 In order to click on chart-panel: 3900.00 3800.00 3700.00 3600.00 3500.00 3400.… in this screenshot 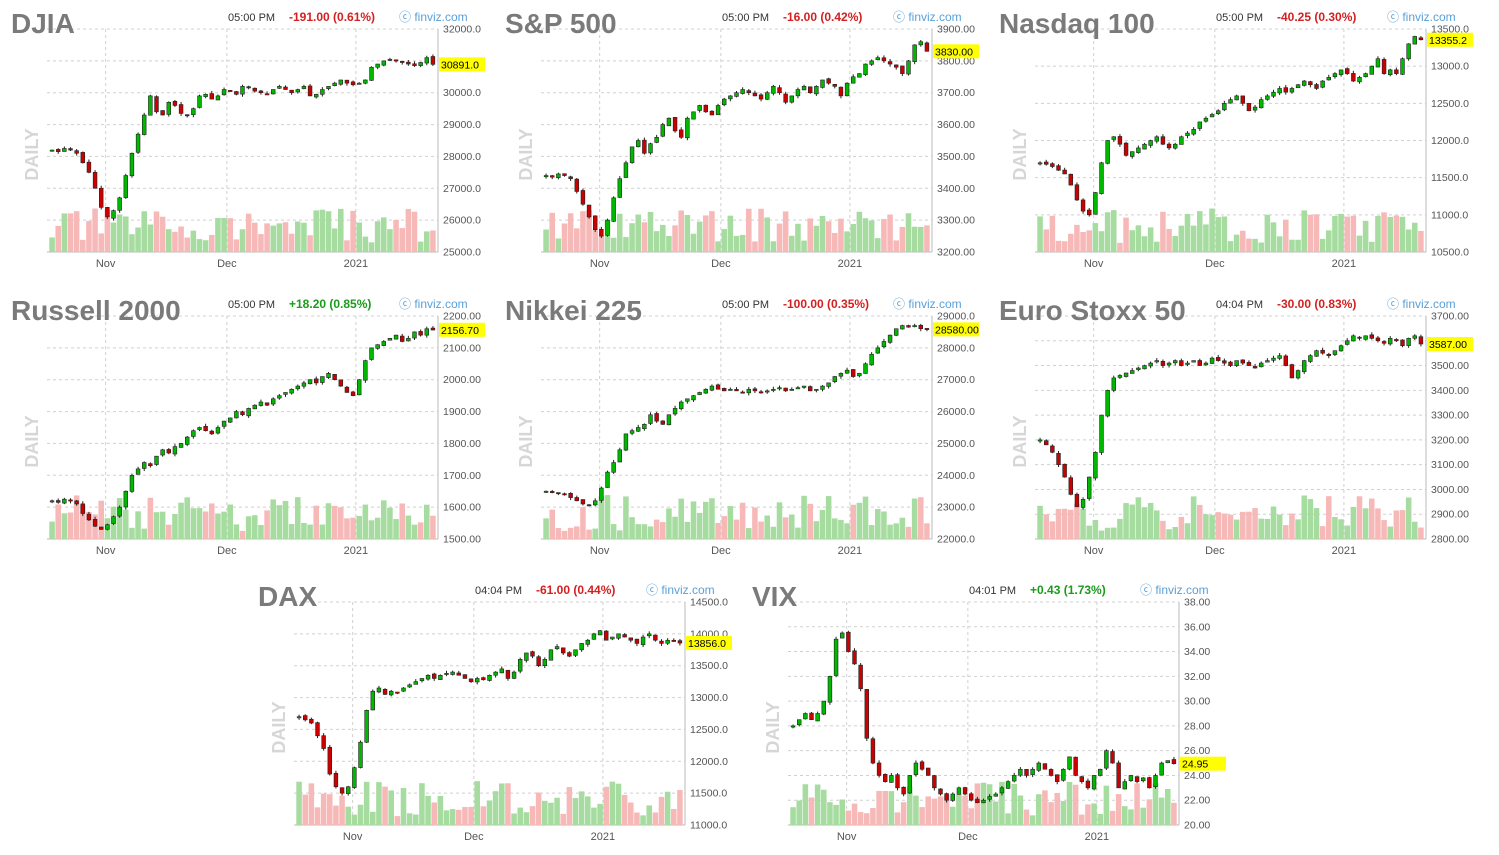, I will do `click(741, 141)`.